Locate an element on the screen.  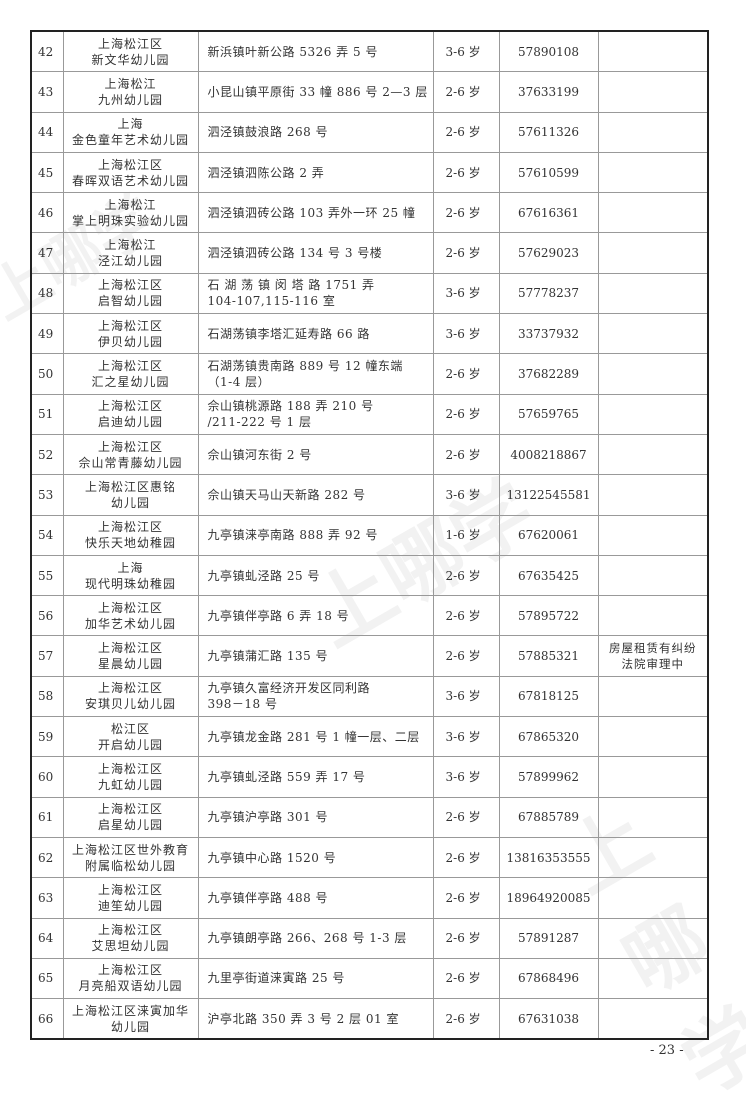
kindergarten-name-line: 上海松江 is located at coordinates (130, 83).